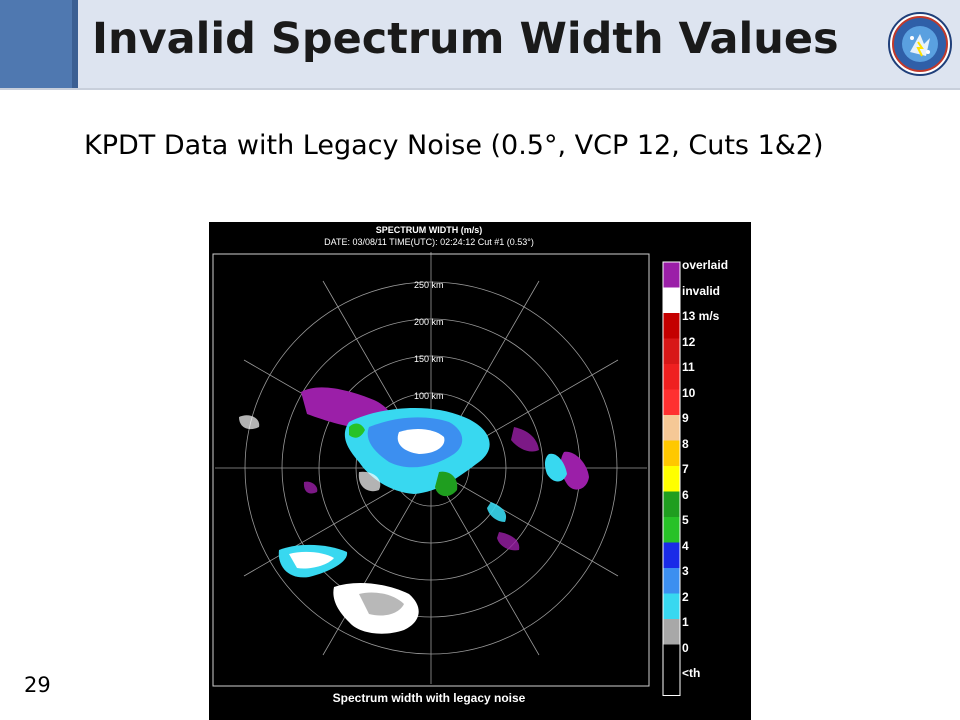 This screenshot has height=720, width=960. Describe the element at coordinates (75, 44) in the screenshot. I see `header-accent-strip` at that location.